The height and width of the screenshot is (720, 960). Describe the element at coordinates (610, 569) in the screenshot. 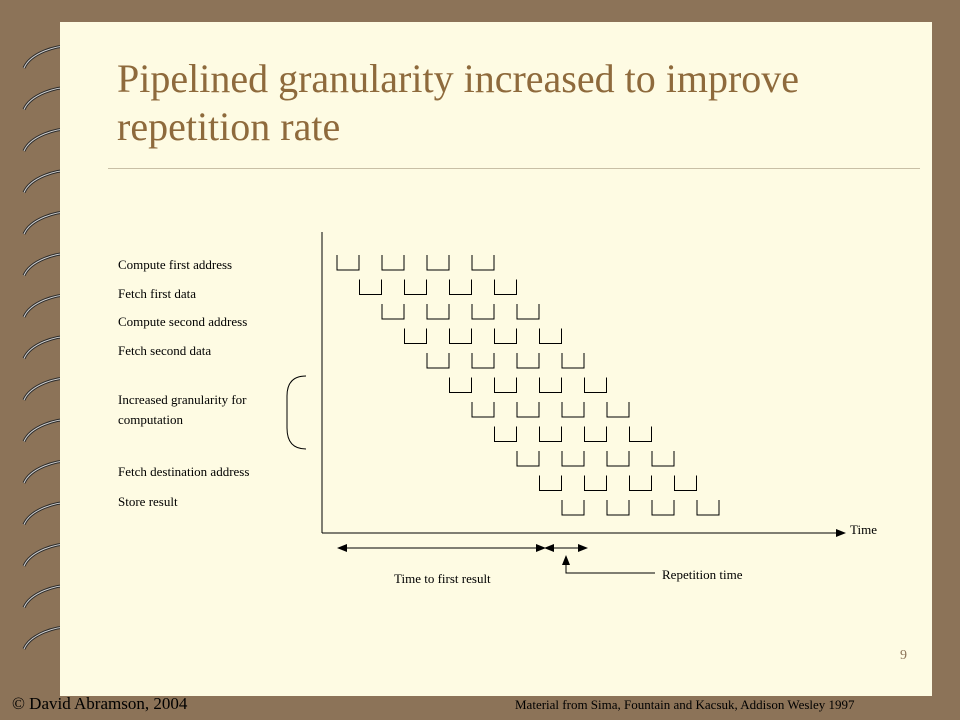

I see `repetition-time-pointer` at that location.